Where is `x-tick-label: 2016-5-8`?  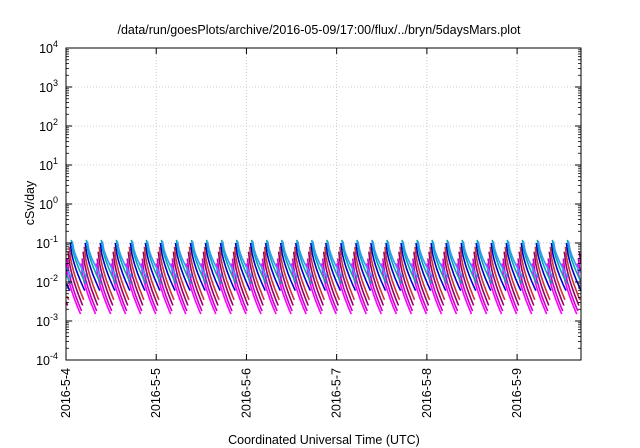 x-tick-label: 2016-5-8 is located at coordinates (427, 393).